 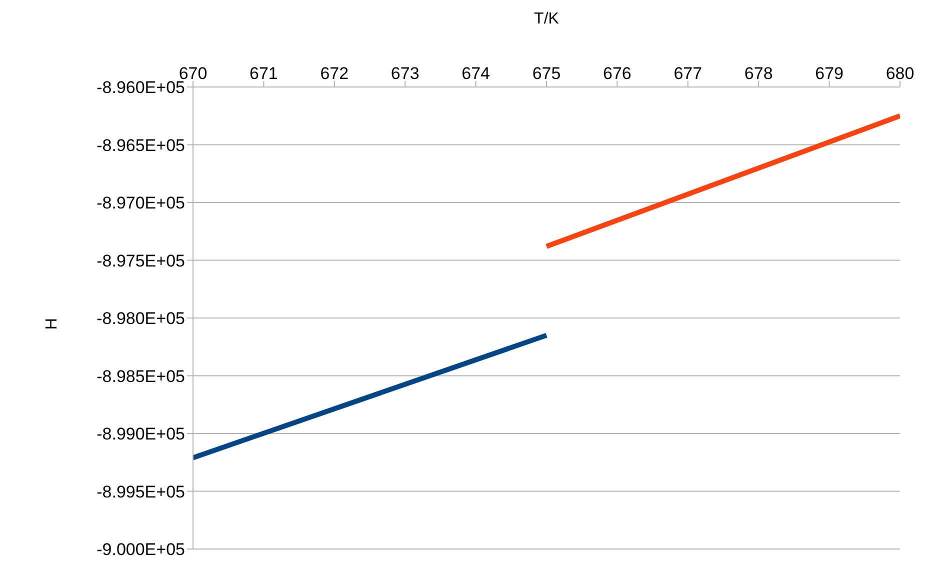 I want to click on x-tick-label: 680, so click(x=900, y=73).